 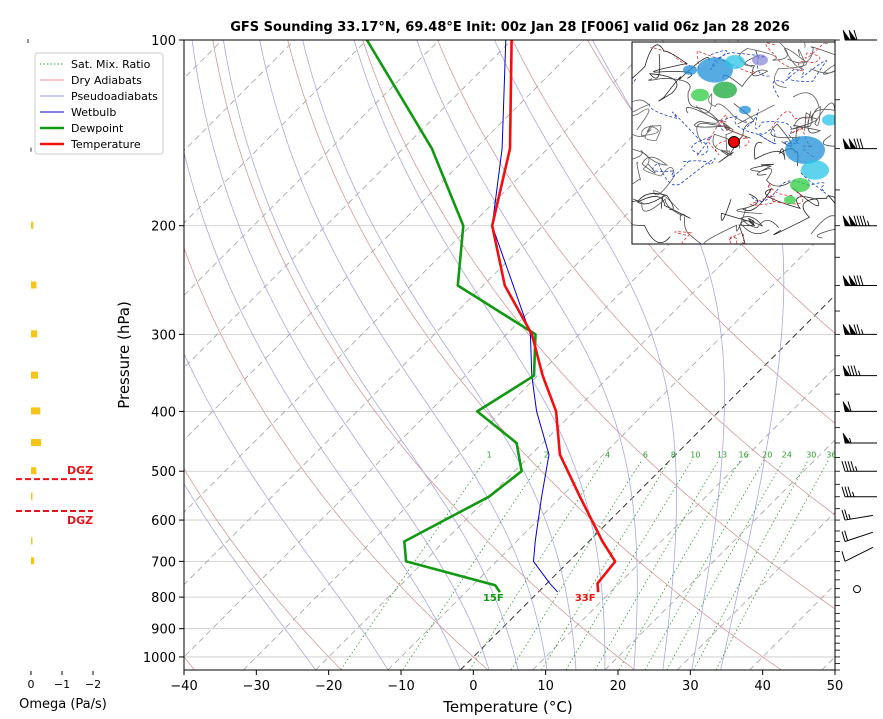 I want to click on mixing-ratio-label: 16, so click(x=744, y=455).